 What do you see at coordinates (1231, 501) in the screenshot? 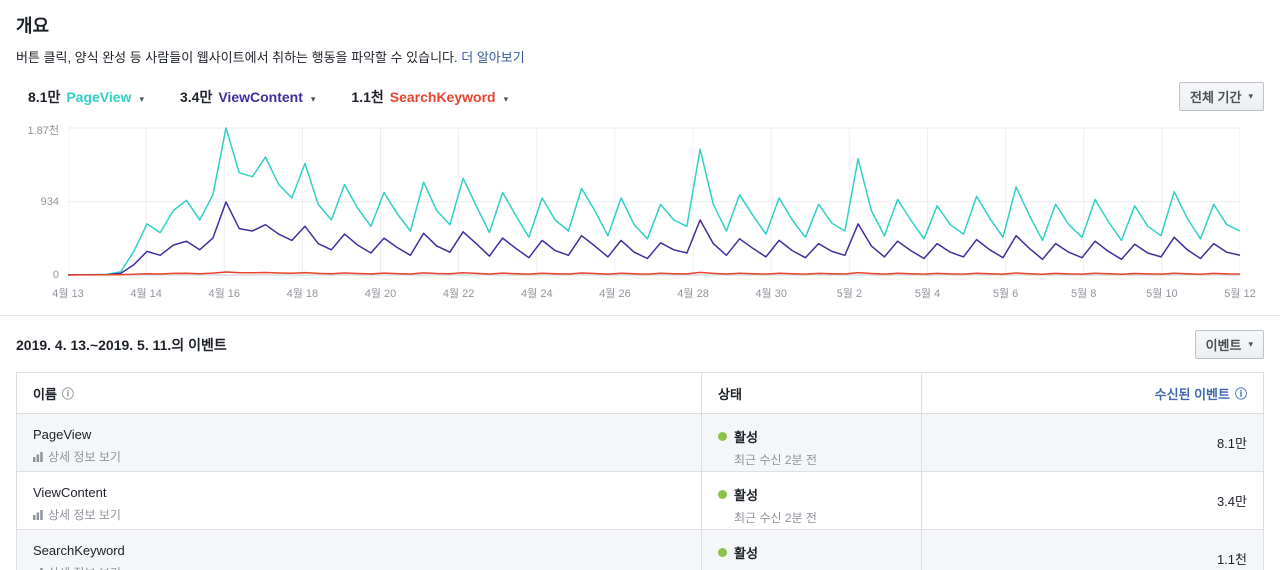
I see `event-count: 3.4만` at bounding box center [1231, 501].